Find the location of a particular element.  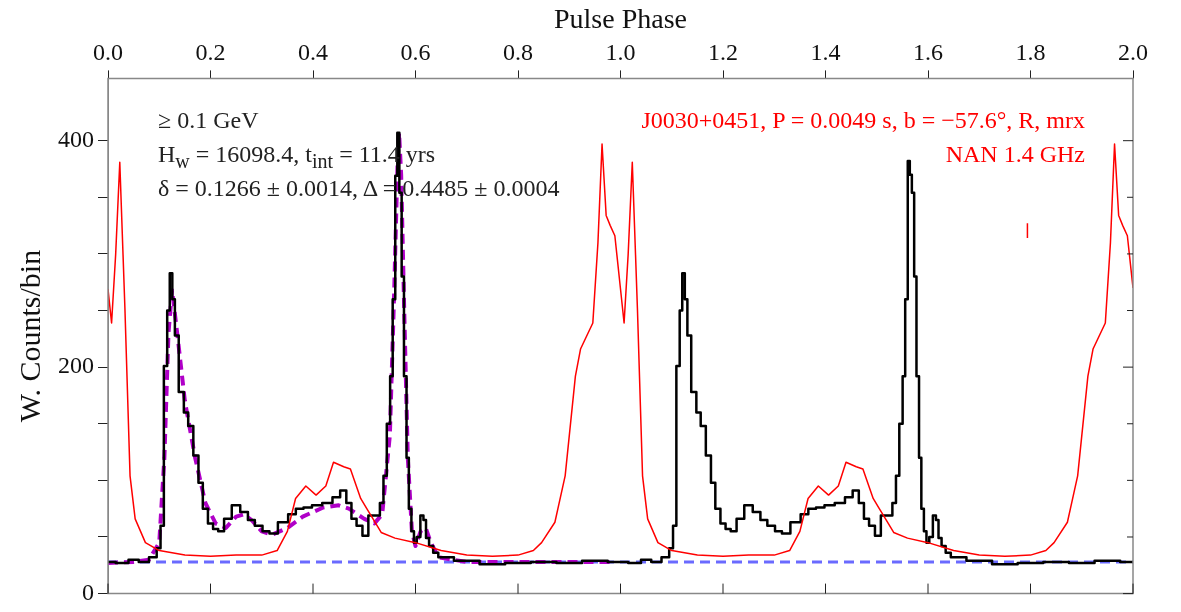

annotation: J0030+0451, P = 0.0049 s, b = −57.6°, R, mrx is located at coordinates (863, 120).